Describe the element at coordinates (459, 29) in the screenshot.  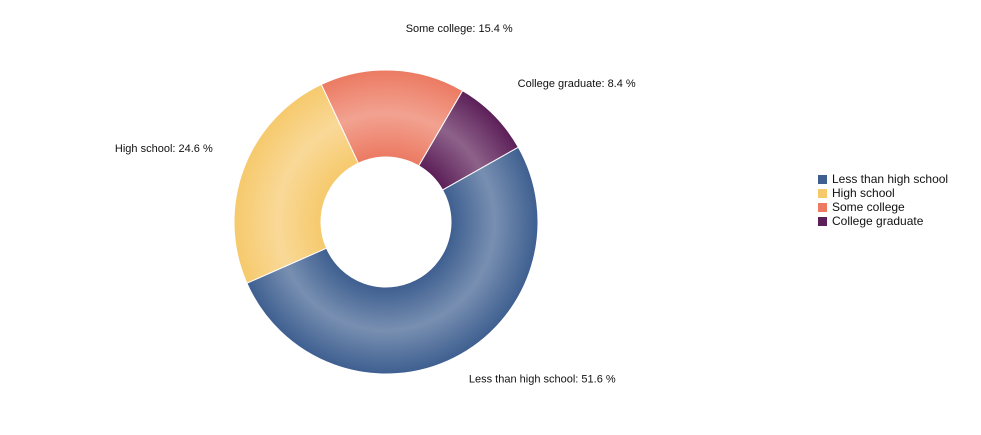
I see `data-label: Some college: 15.4 %` at that location.